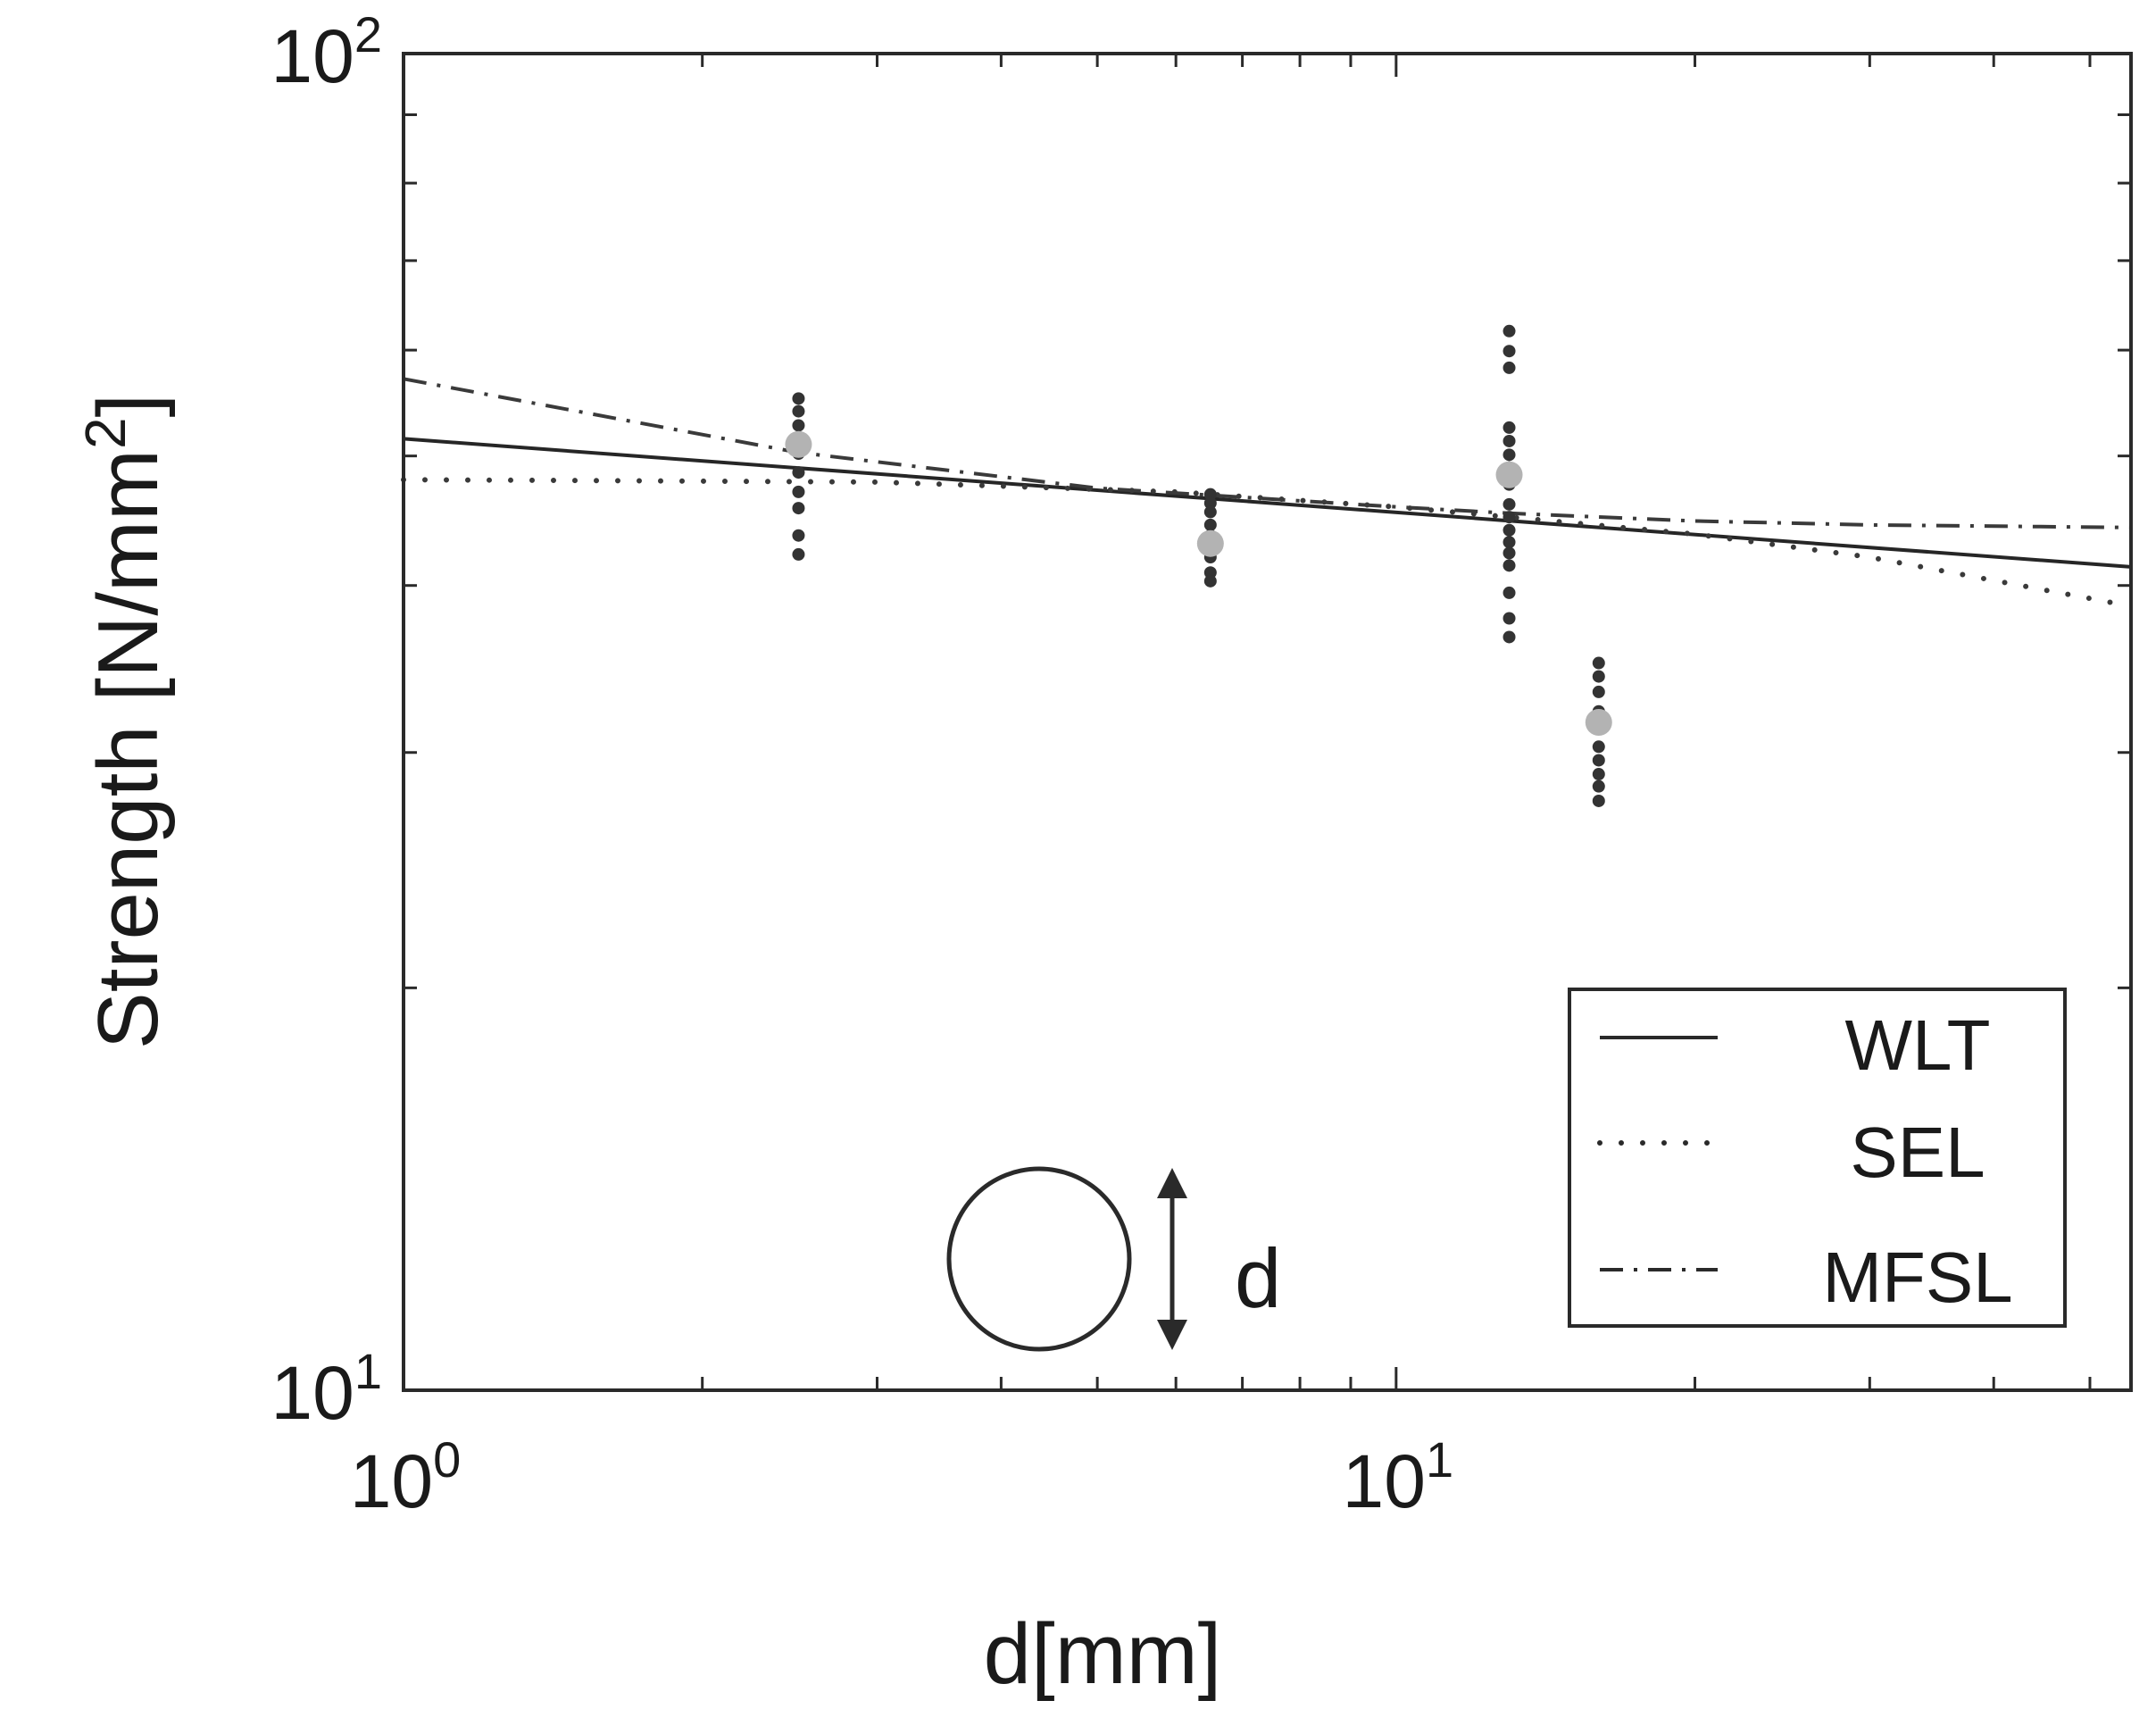  Describe the element at coordinates (1917, 1152) in the screenshot. I see `legend-label-sel: SEL` at that location.